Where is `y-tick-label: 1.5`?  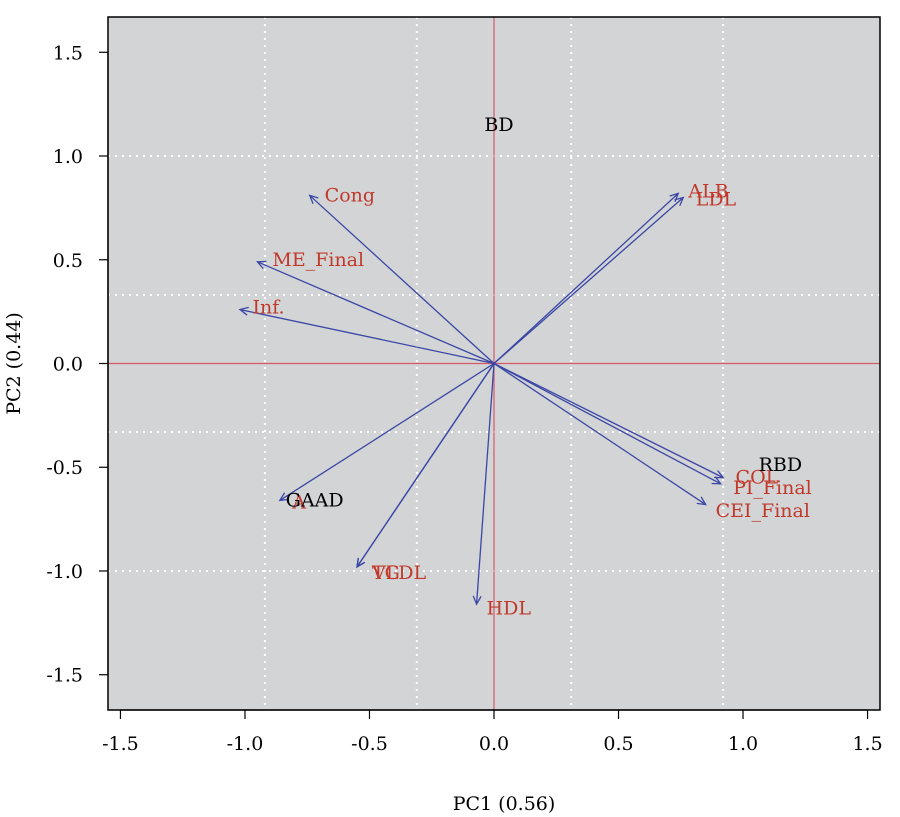 y-tick-label: 1.5 is located at coordinates (68, 53).